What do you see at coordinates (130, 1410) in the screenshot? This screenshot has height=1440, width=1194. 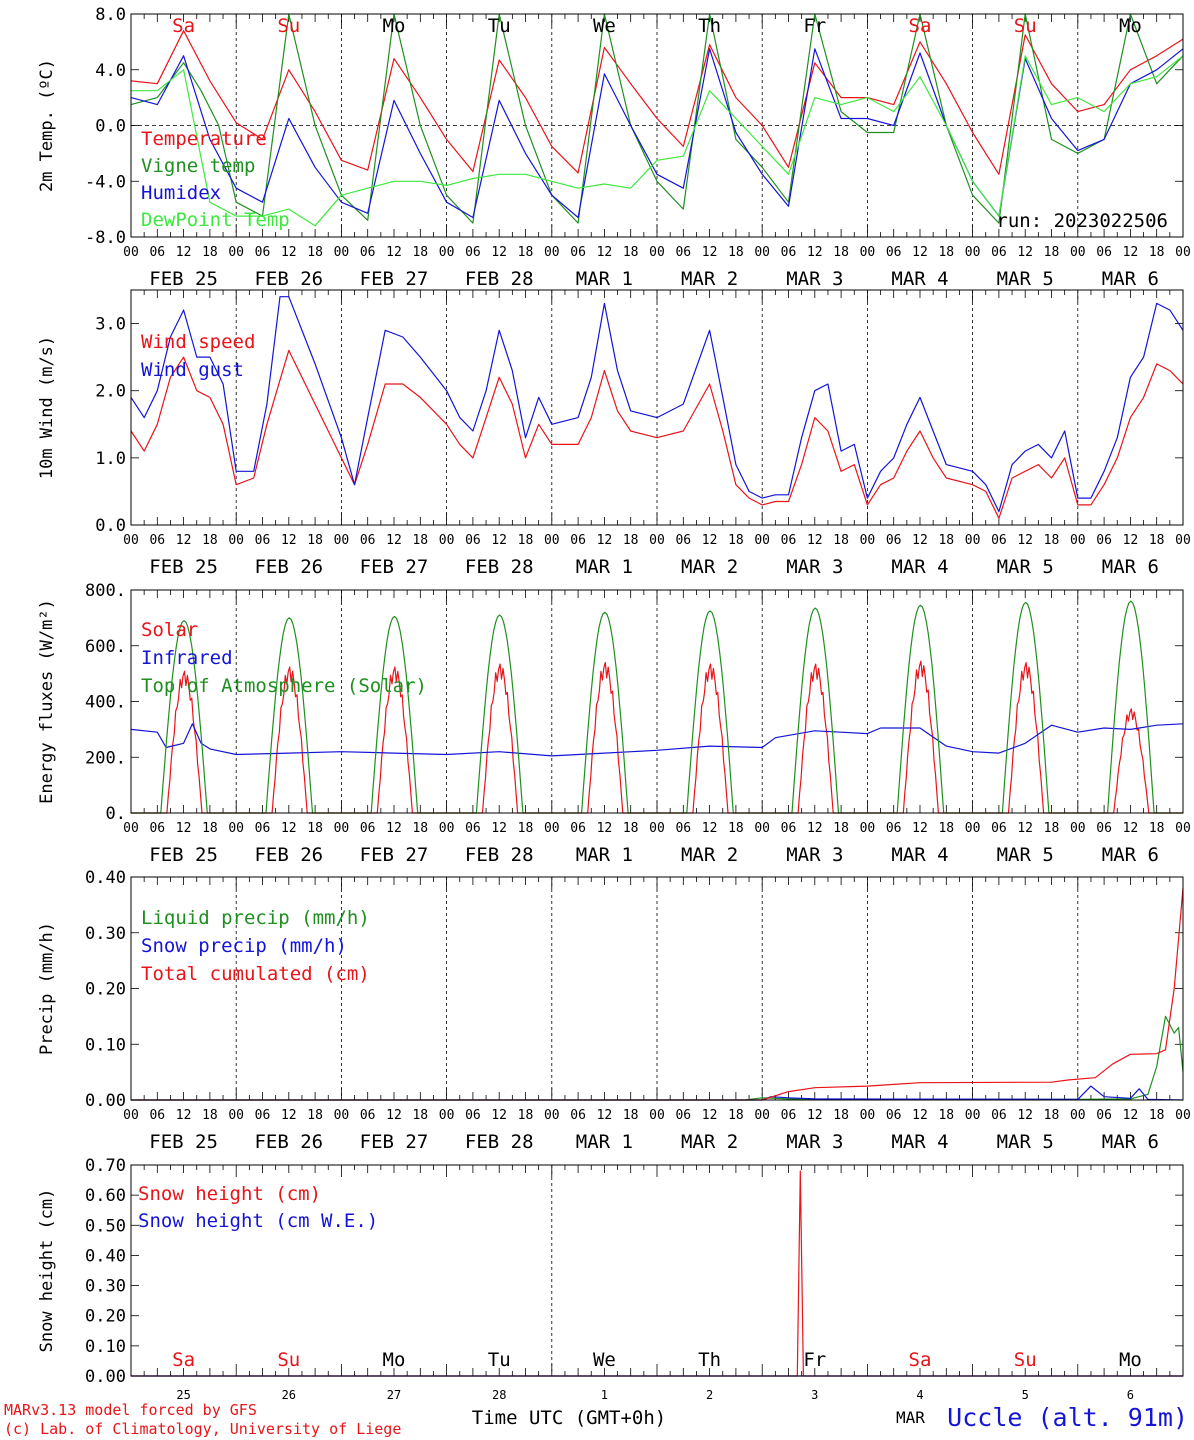 I see `model-credit: MARv3.13 model forced by GFS` at bounding box center [130, 1410].